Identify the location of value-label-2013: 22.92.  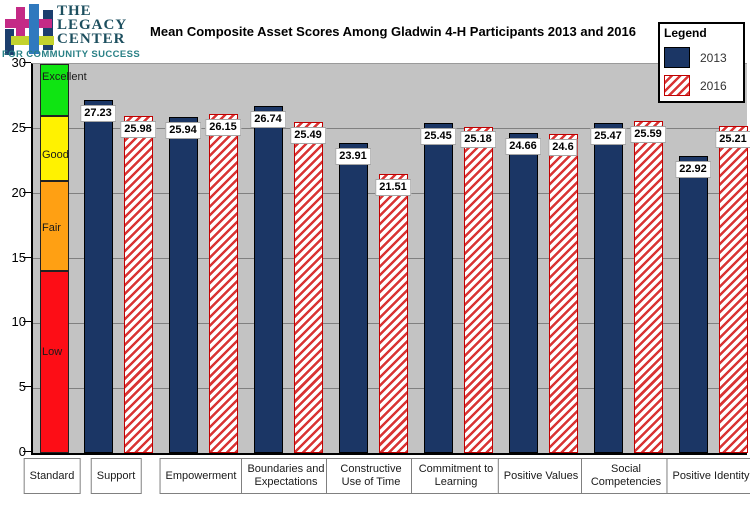
(693, 169).